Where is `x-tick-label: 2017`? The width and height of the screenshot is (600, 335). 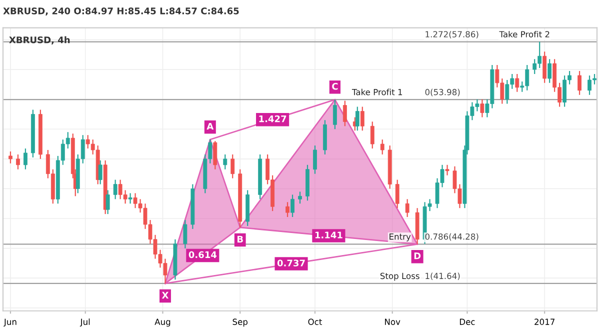 x-tick-label: 2017 is located at coordinates (544, 321).